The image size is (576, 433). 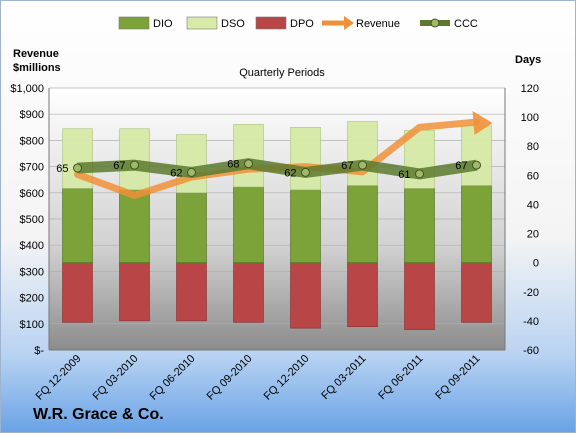 What do you see at coordinates (37, 68) in the screenshot?
I see `left-axis-title-line2: $millions` at bounding box center [37, 68].